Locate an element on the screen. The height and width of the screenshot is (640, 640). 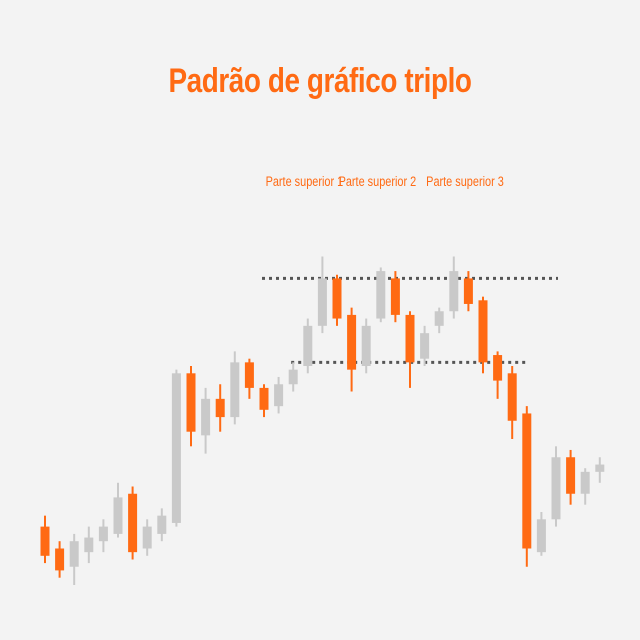
annotation-top-1: Parte superior 1 is located at coordinates (305, 182).